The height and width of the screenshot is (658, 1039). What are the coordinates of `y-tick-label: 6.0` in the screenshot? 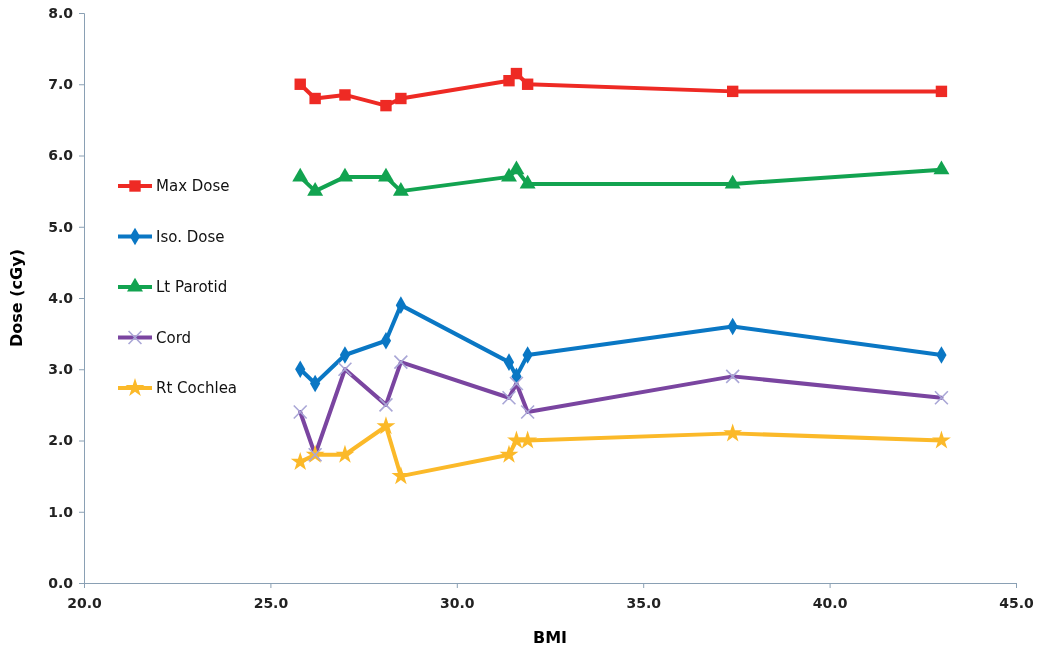 It's located at (61, 155).